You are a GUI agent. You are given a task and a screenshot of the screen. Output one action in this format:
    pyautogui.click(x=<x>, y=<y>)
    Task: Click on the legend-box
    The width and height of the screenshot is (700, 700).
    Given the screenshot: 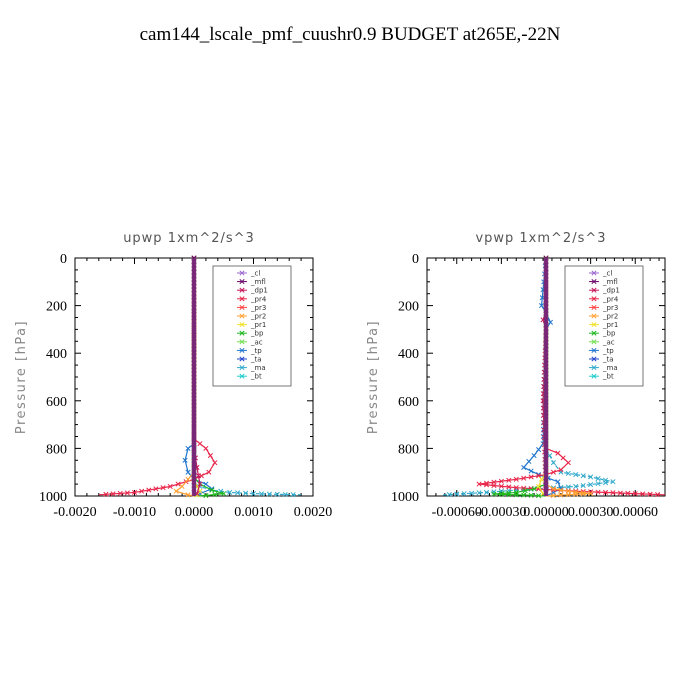 What is the action you would take?
    pyautogui.click(x=252, y=326)
    